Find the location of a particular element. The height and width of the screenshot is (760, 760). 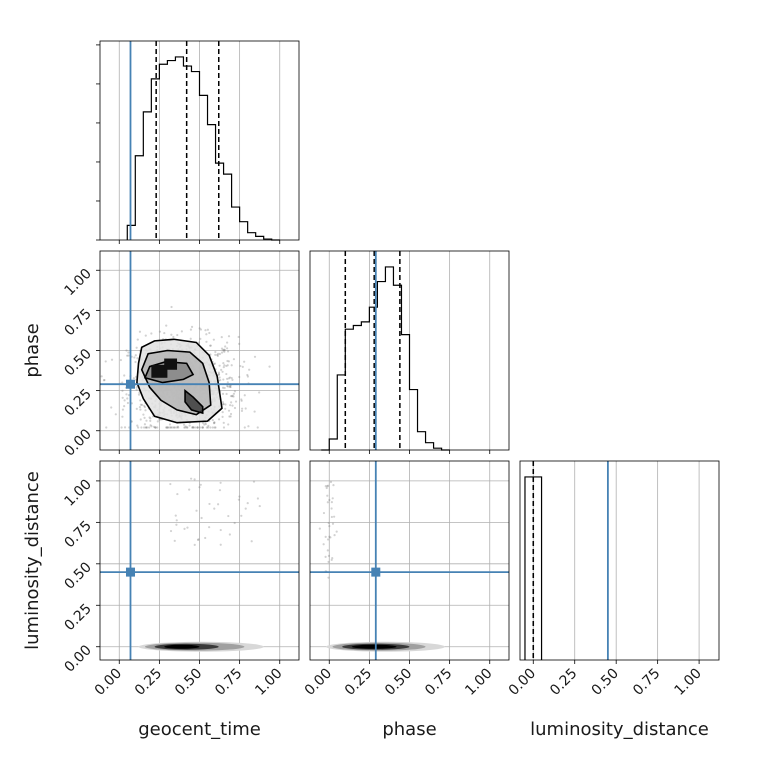

phase-y-axis-title: phase is located at coordinates (32, 350).